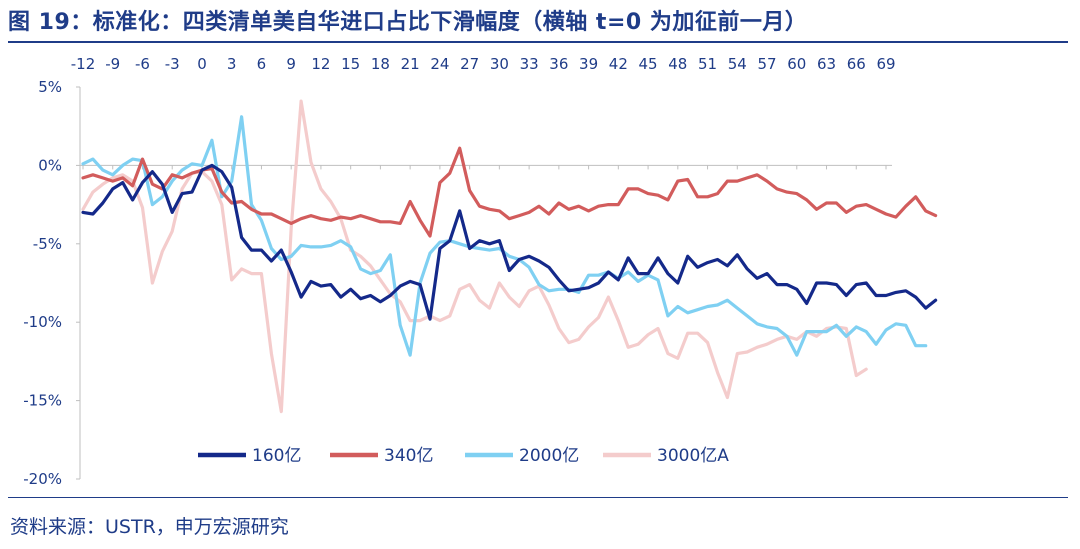 The image size is (1080, 549). I want to click on x-tick-label: 60, so click(796, 64).